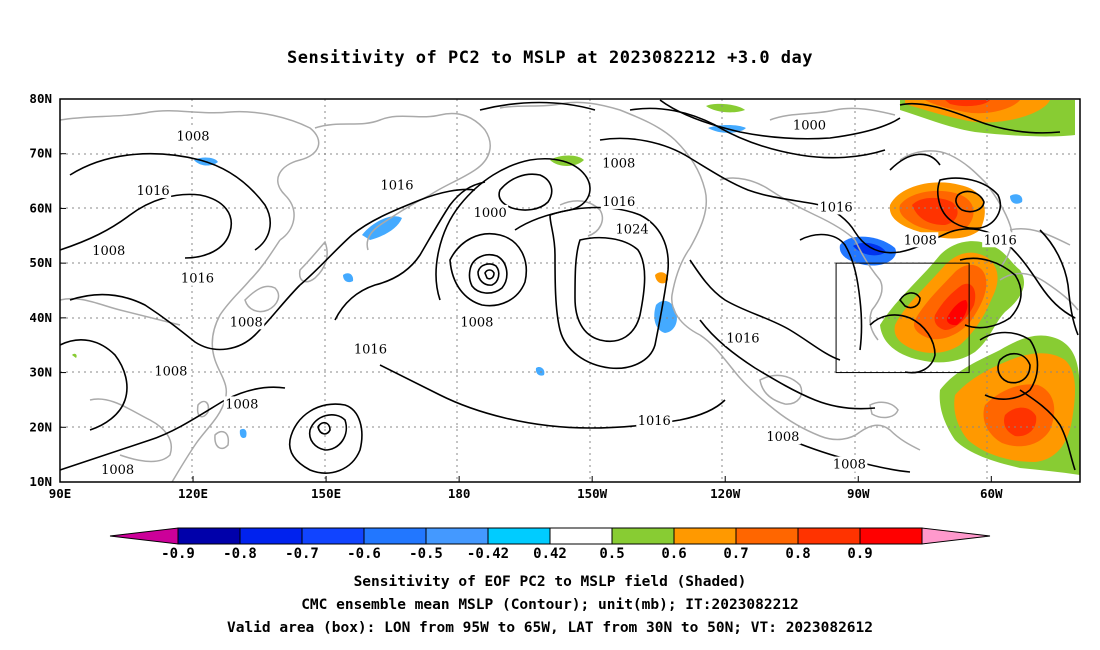  What do you see at coordinates (991, 493) in the screenshot?
I see `longitude-label: 60W` at bounding box center [991, 493].